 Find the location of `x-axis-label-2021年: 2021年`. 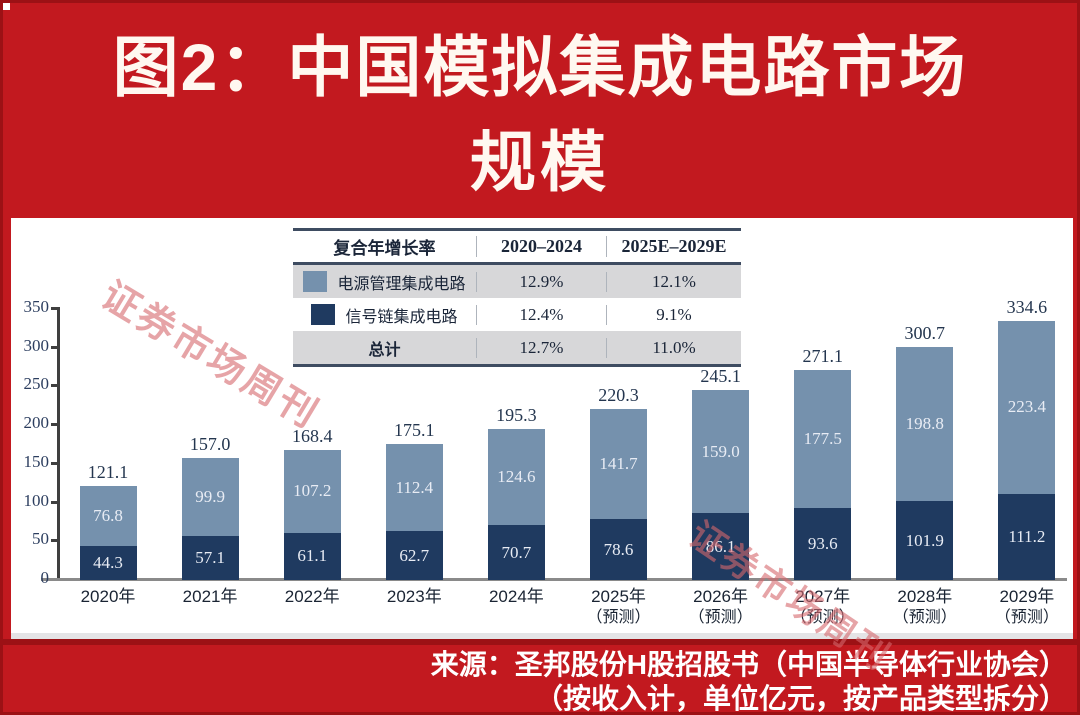

x-axis-label-2021年: 2021年 is located at coordinates (210, 596).